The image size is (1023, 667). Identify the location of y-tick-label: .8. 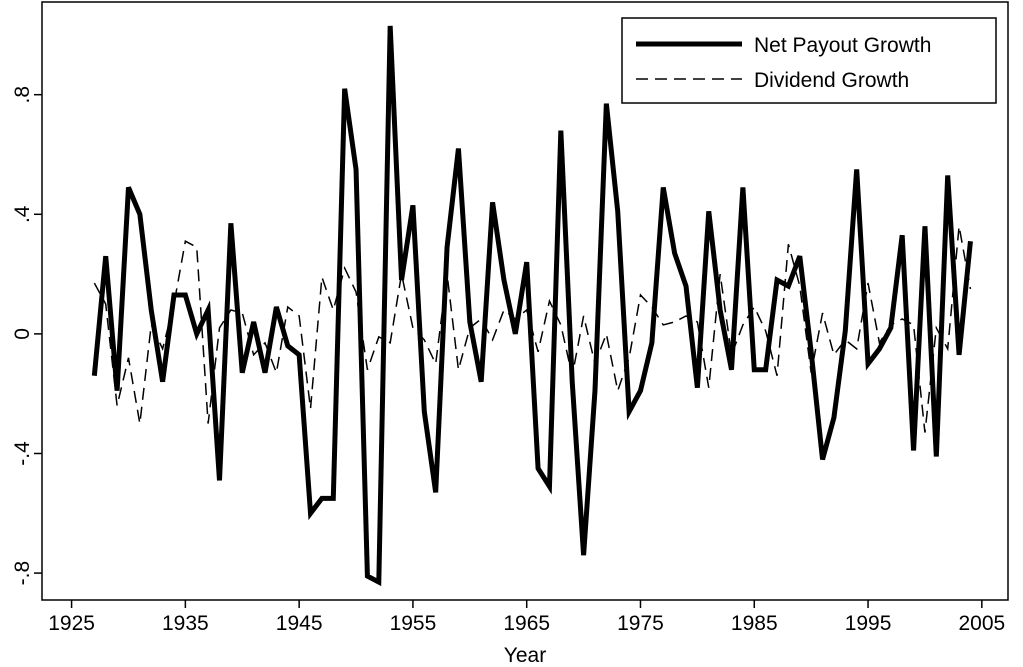
(22, 95).